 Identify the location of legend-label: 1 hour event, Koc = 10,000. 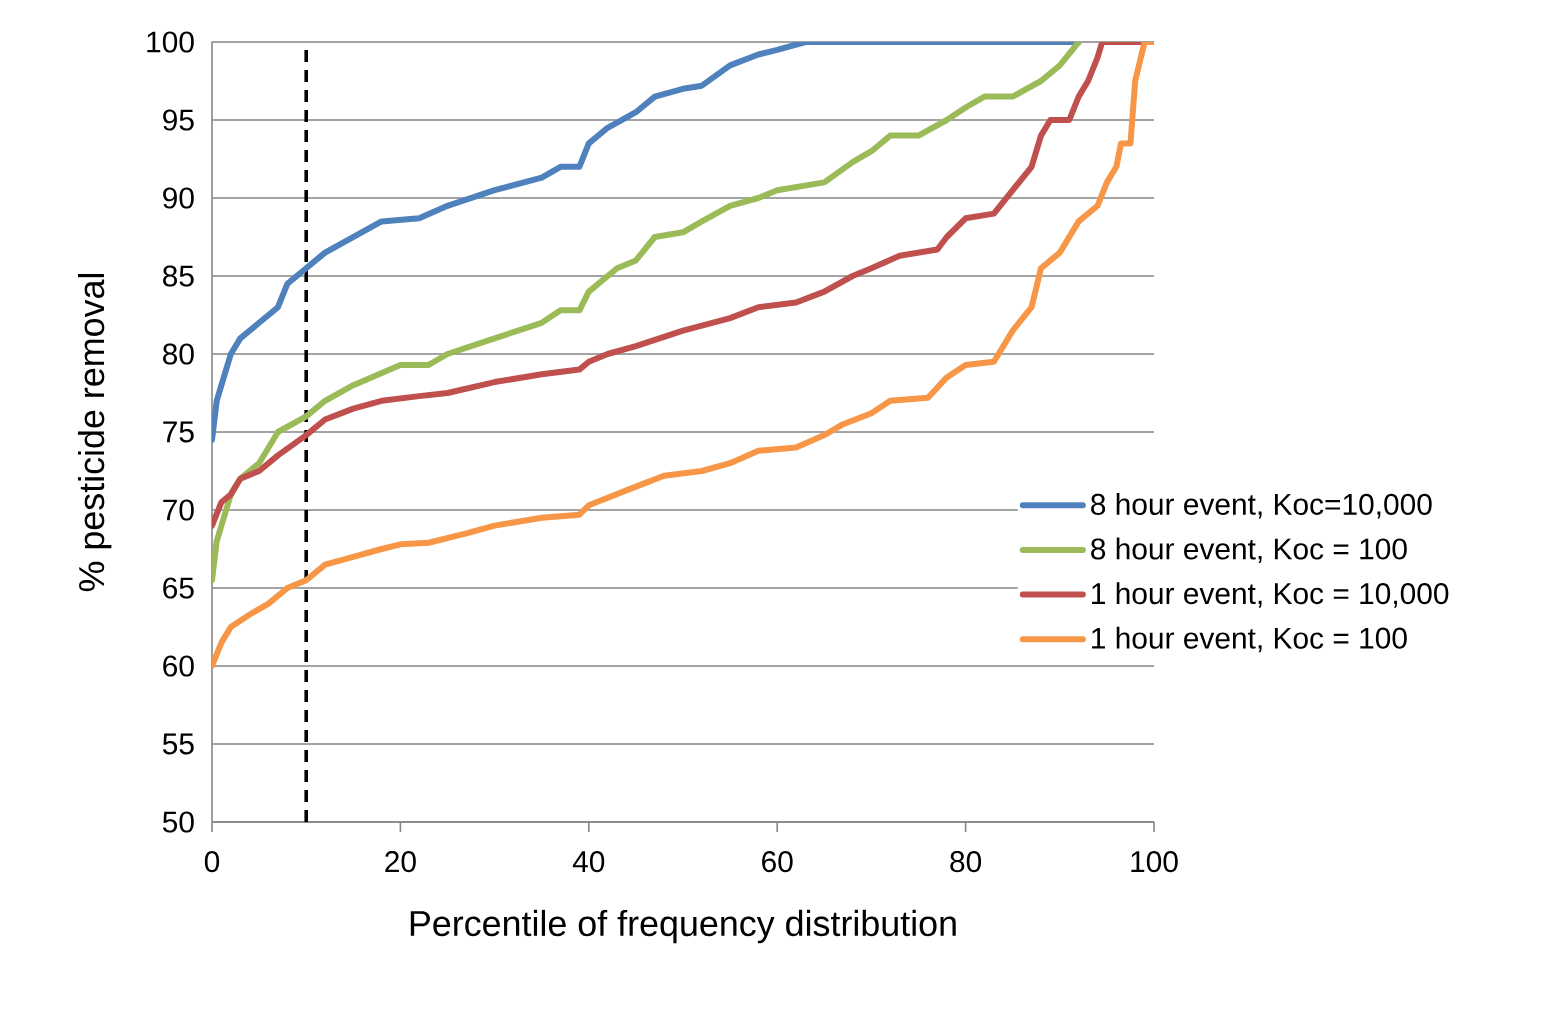
(1270, 595).